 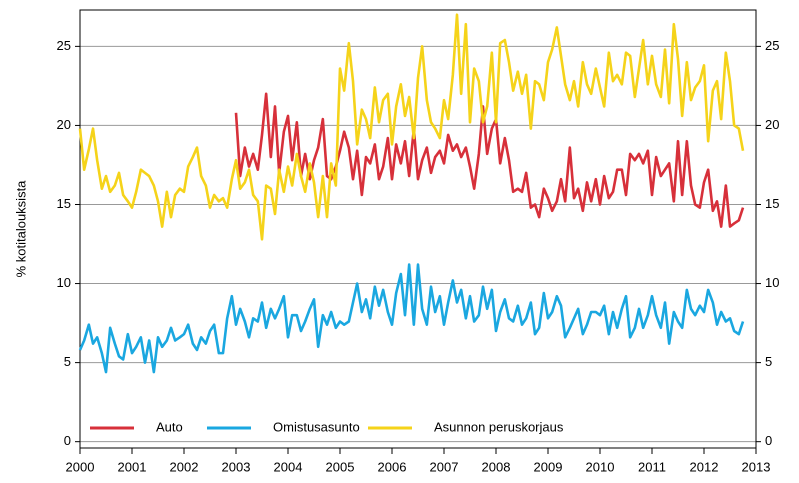 What do you see at coordinates (772, 45) in the screenshot?
I see `y2-tick-label: 25` at bounding box center [772, 45].